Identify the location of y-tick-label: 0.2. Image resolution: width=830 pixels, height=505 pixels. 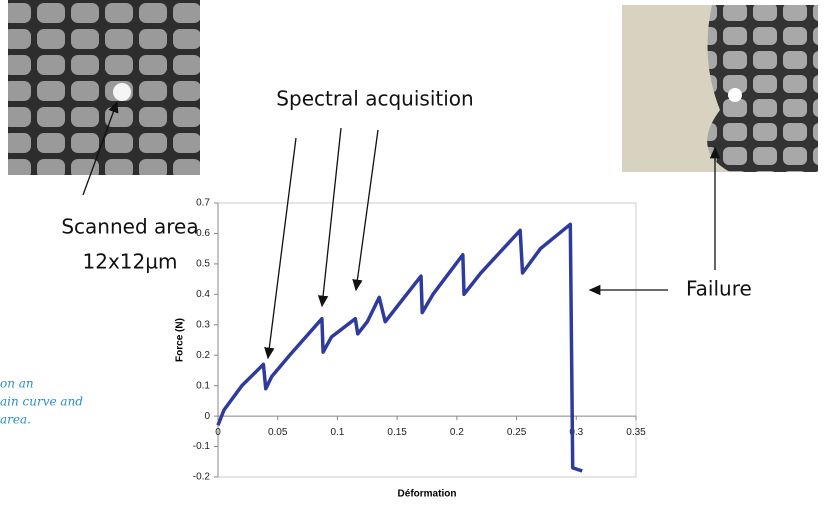
(203, 355).